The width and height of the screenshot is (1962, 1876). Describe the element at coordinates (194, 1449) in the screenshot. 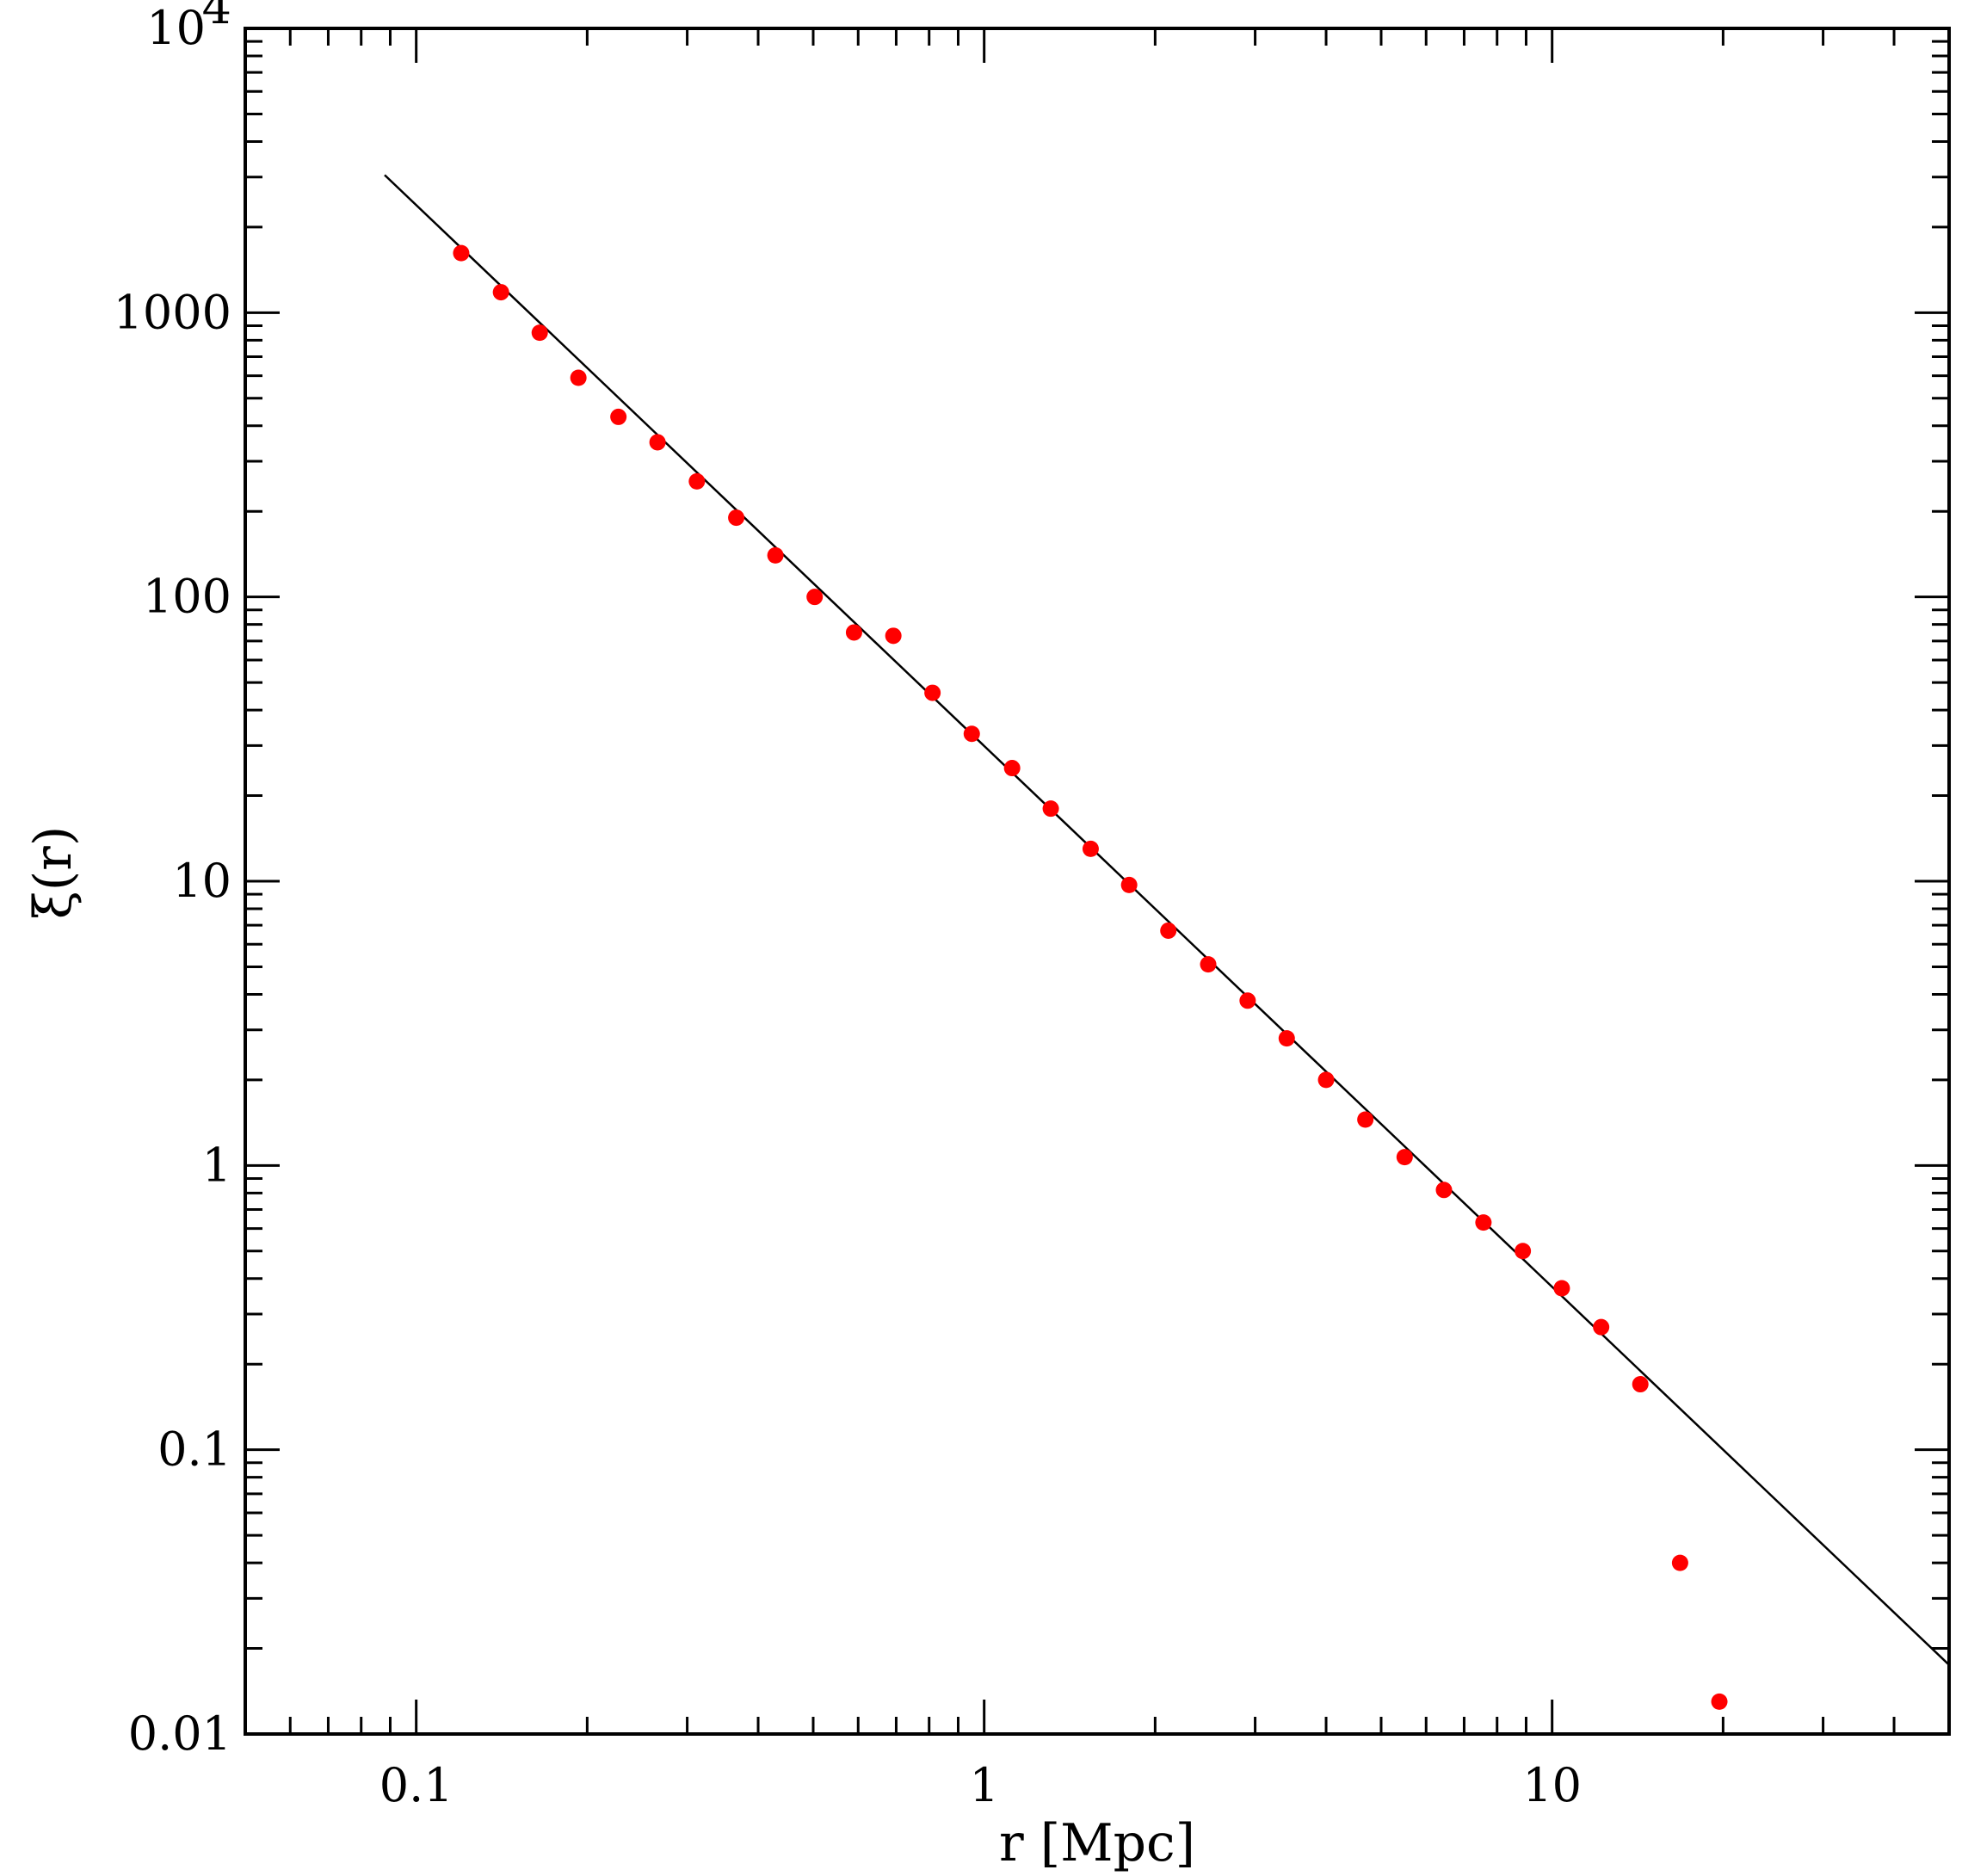

I see `y-tick-label: 0.1` at that location.